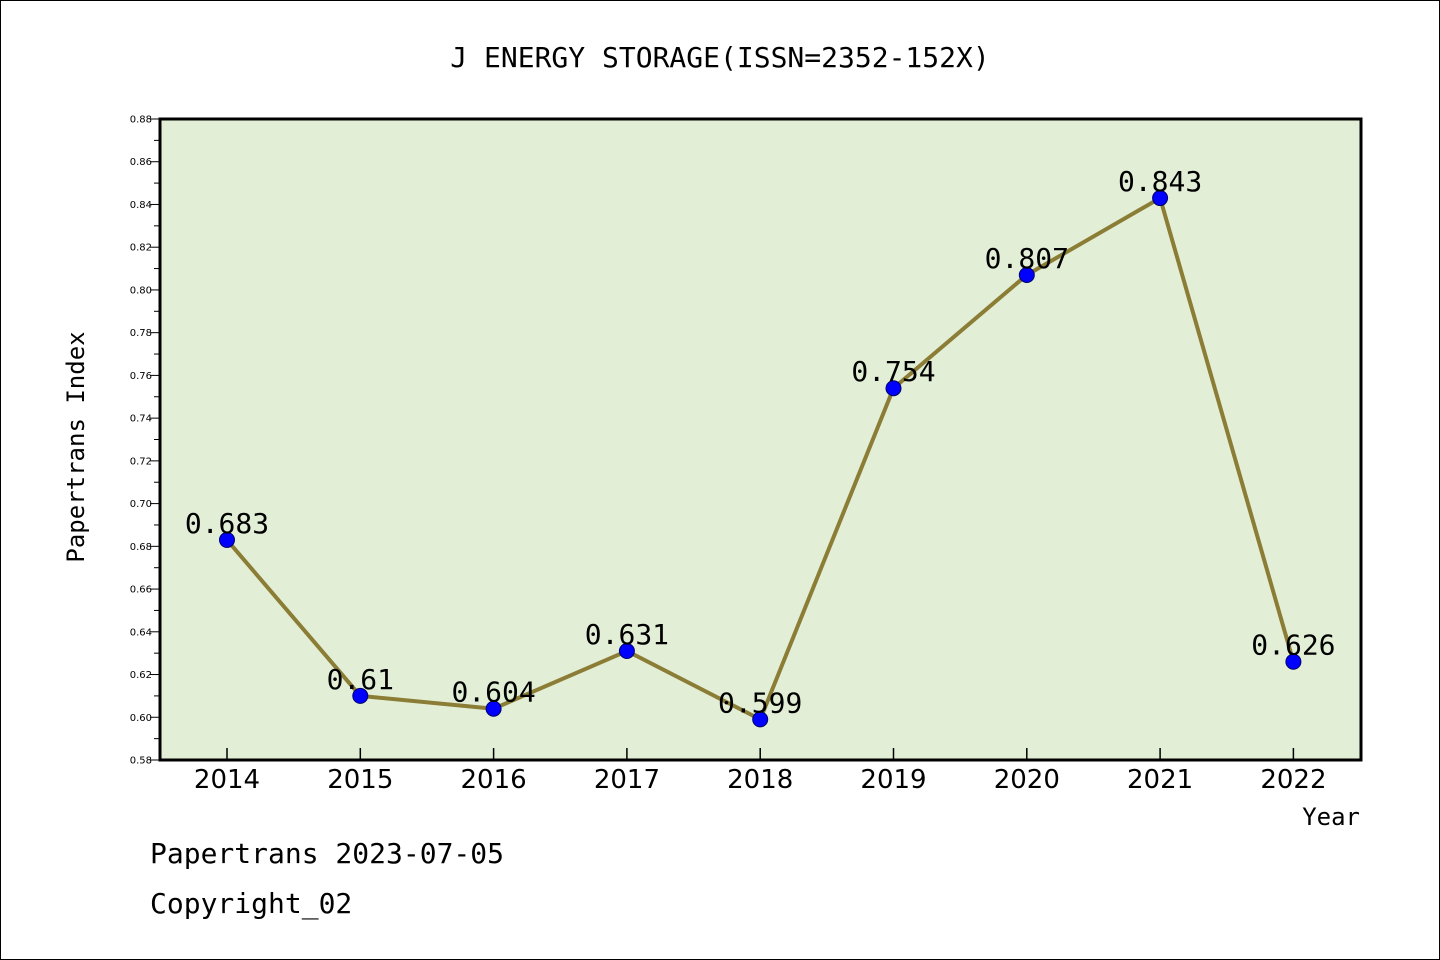 Image resolution: width=1440 pixels, height=960 pixels. Describe the element at coordinates (1331, 817) in the screenshot. I see `x-axis-label: Year` at that location.